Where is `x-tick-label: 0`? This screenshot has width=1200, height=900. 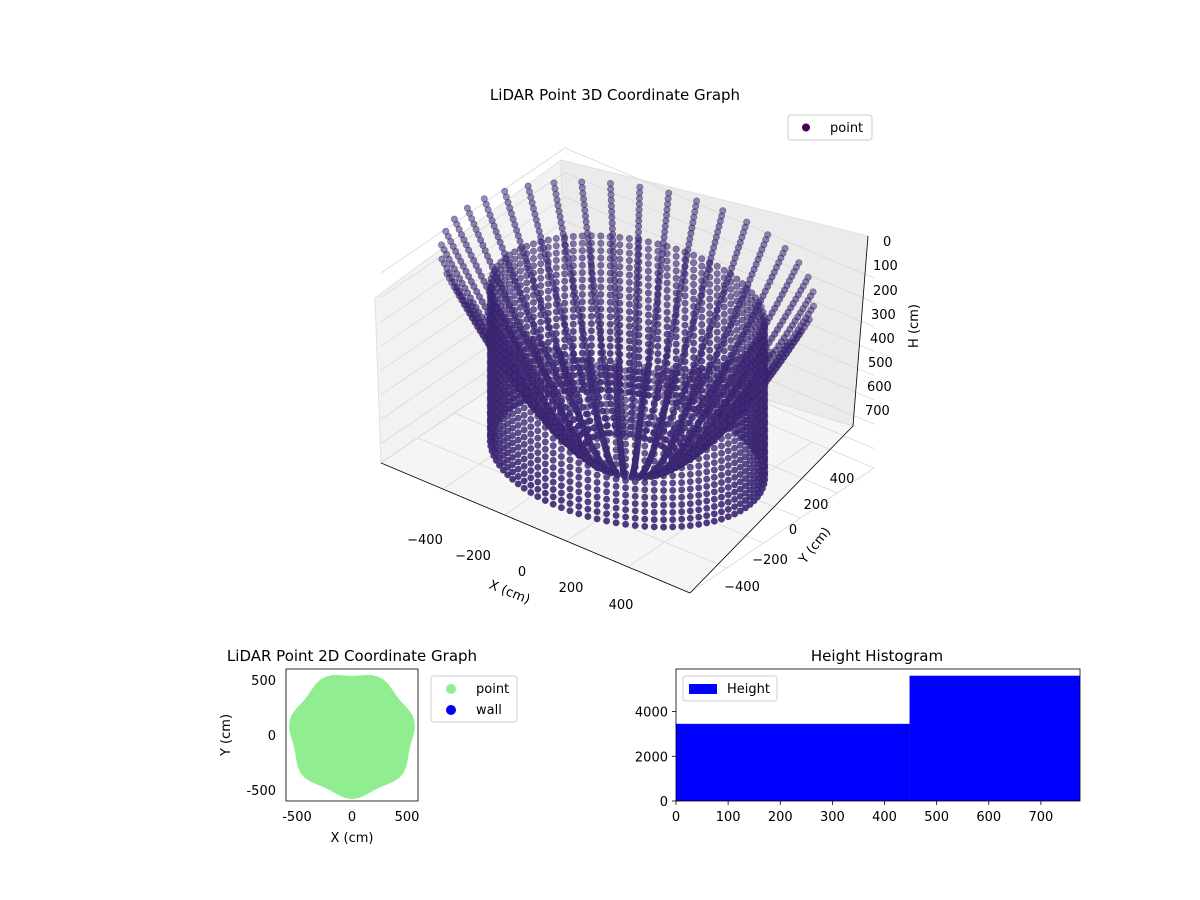
x-tick-label: 0 is located at coordinates (352, 817).